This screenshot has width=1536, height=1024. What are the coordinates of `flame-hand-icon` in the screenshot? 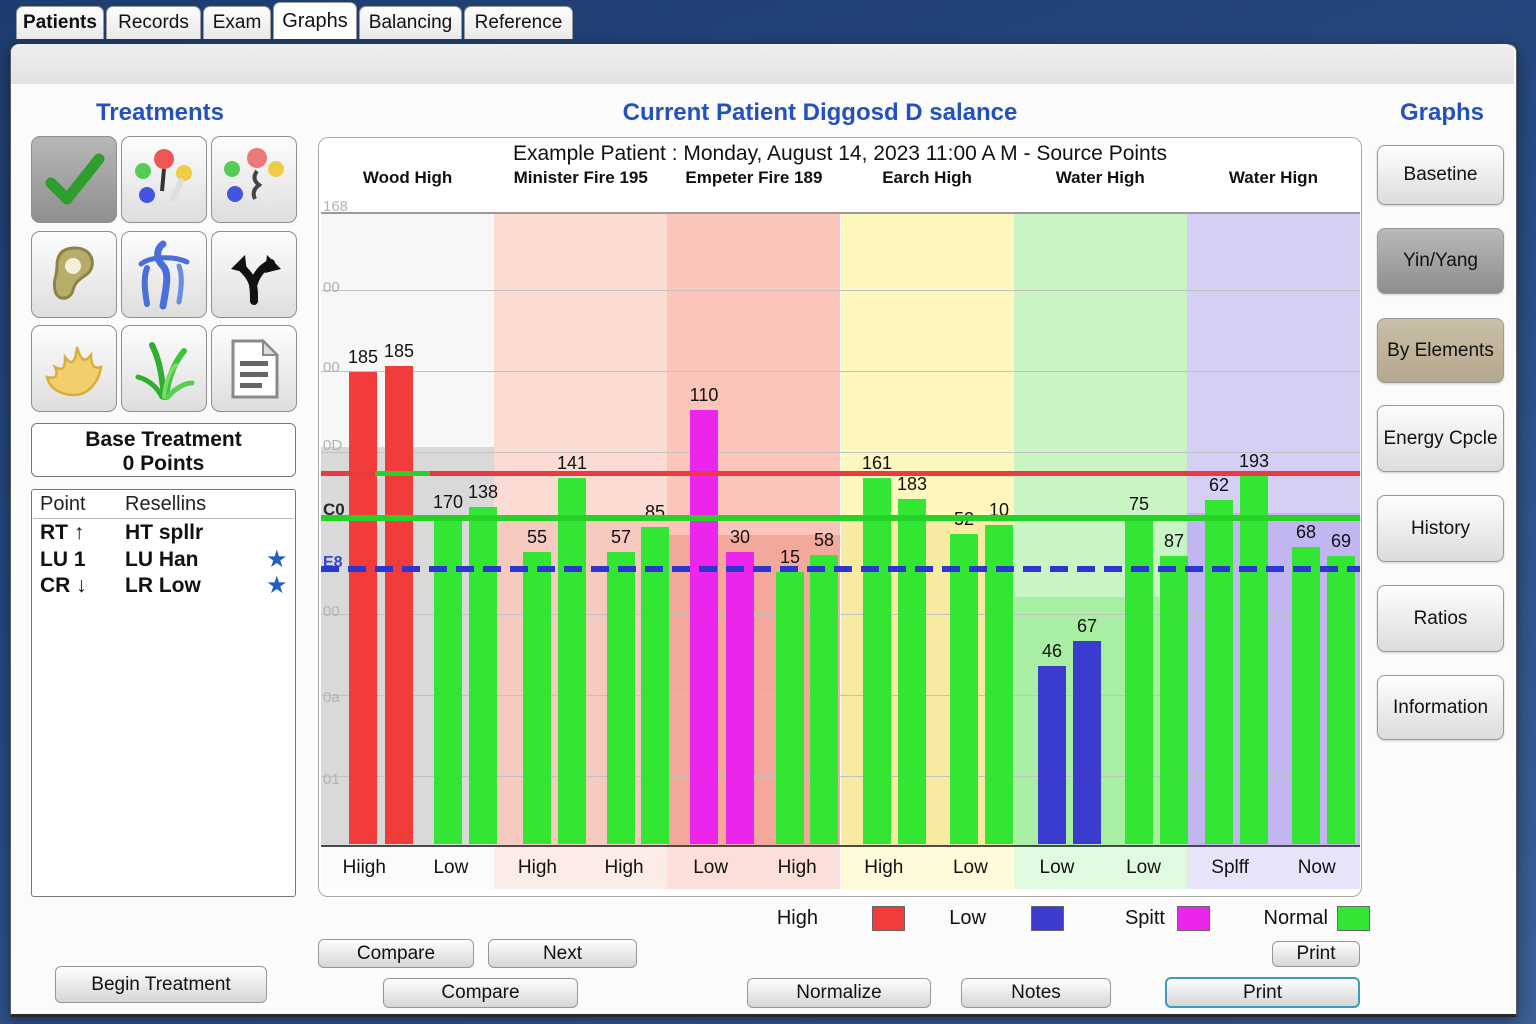 It's located at (74, 368).